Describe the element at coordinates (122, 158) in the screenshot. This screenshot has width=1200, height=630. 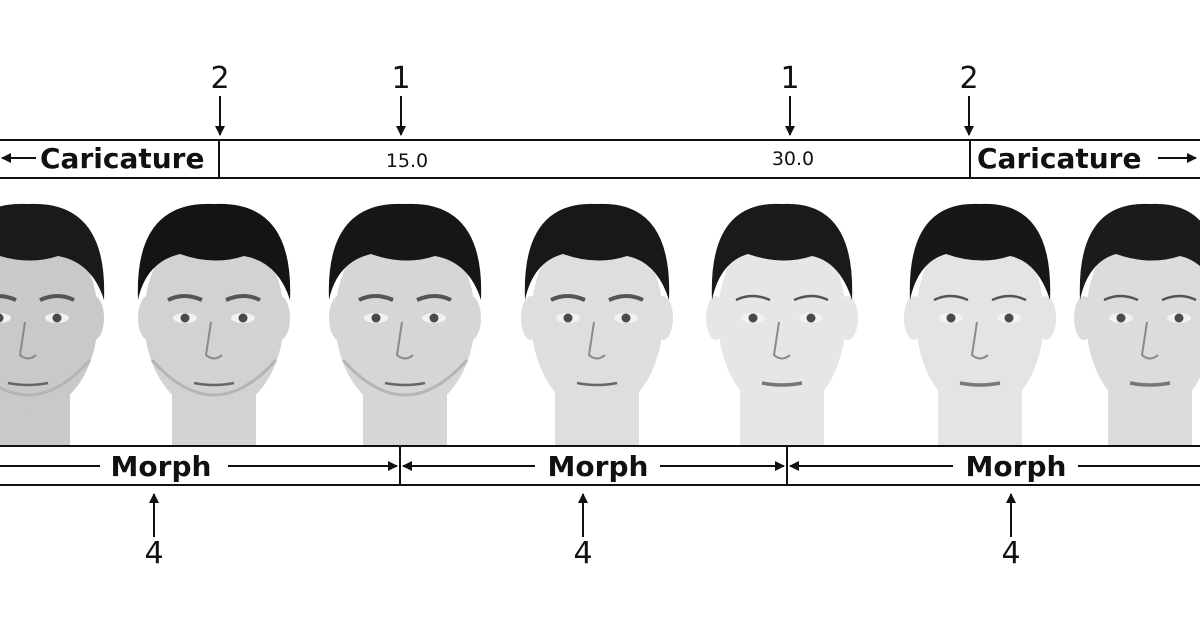
I see `caricature-left-label: Caricature` at that location.